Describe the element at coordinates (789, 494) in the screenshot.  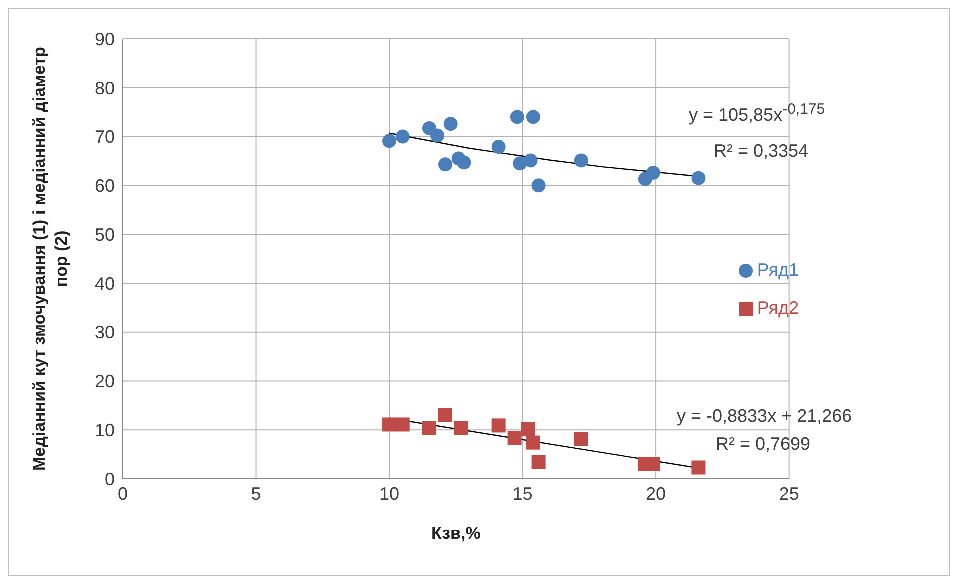
I see `x-tick-label: 25` at that location.